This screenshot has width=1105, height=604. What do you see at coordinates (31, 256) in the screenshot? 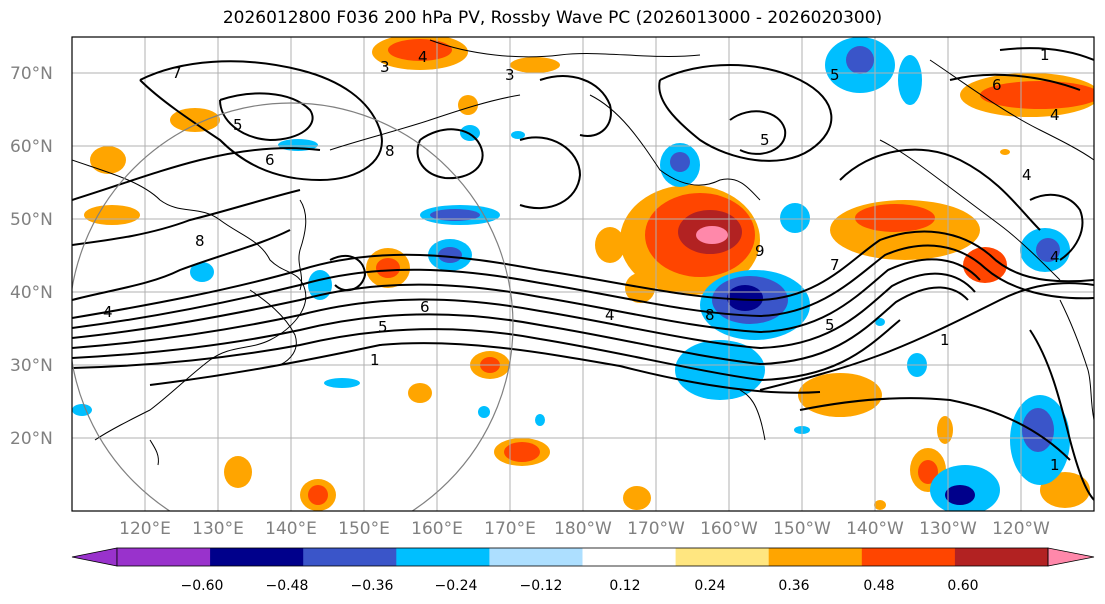
I see `latitude-labels: 70°N 60°N 50°N 40°N 30°N 20°N` at bounding box center [31, 256].